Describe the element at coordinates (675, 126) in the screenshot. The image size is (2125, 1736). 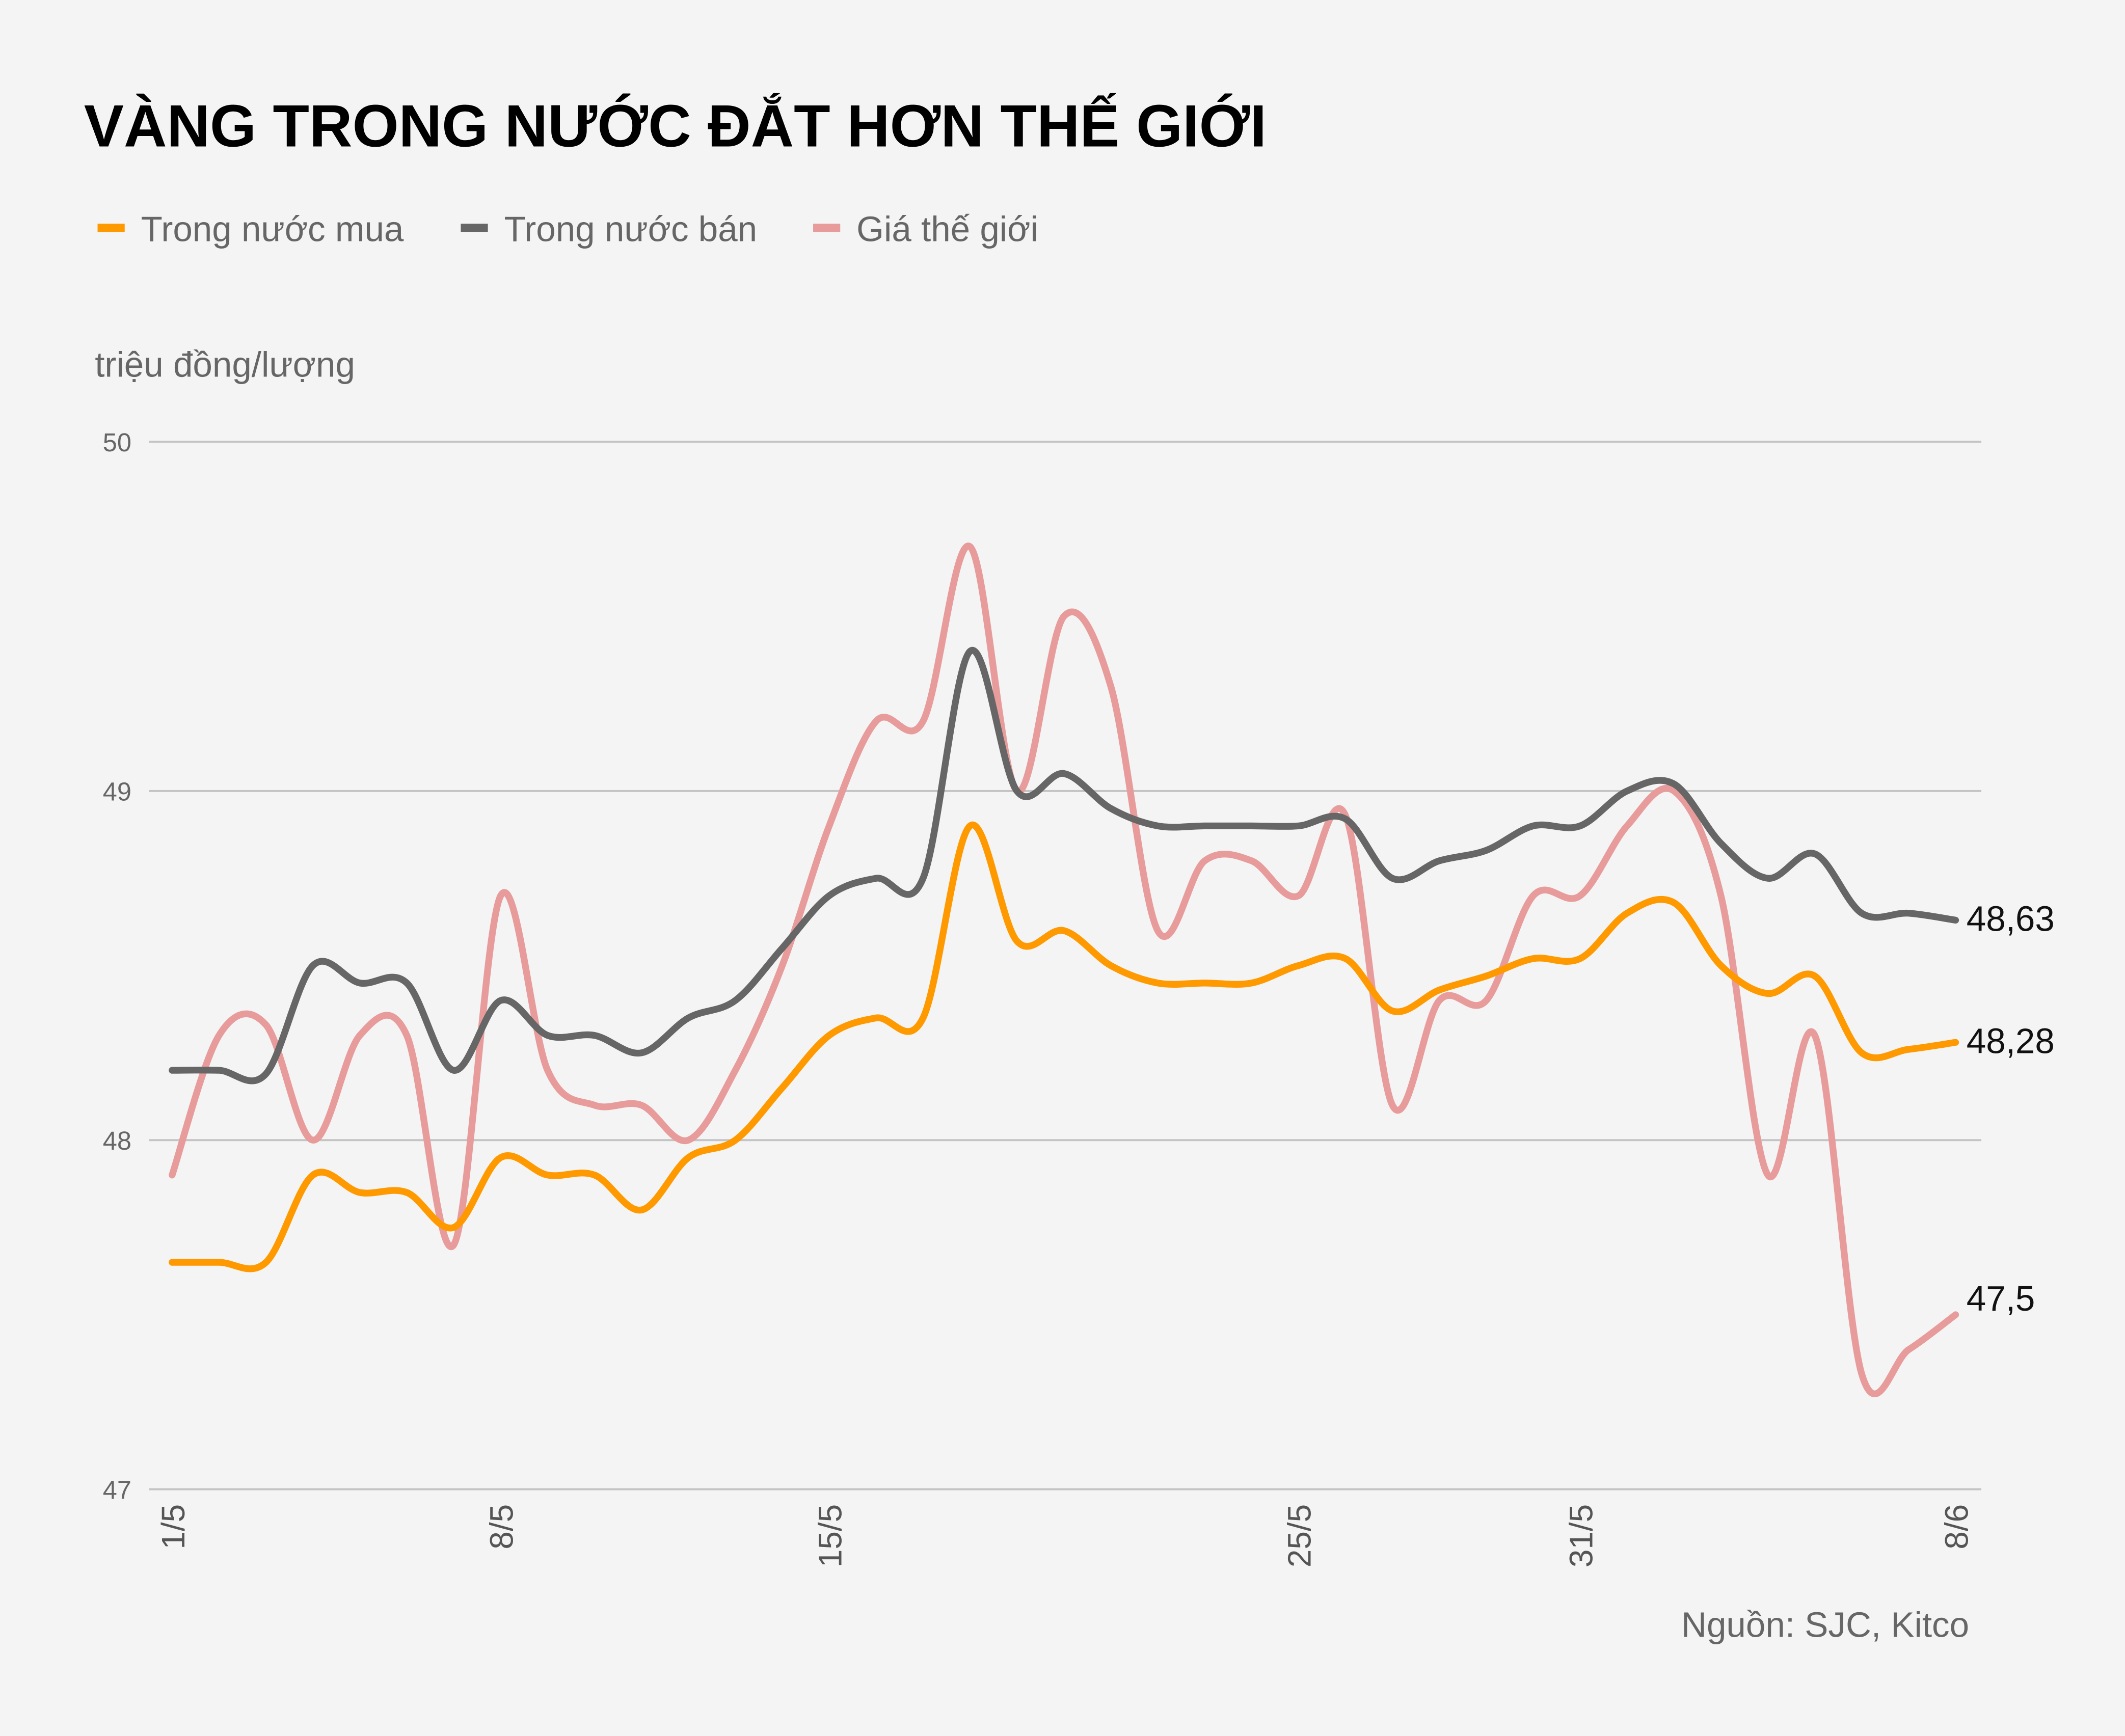
I see `chart-title: VÀNG TRONG NƯỚC ĐẮT HƠN THẾ GIỚI` at that location.